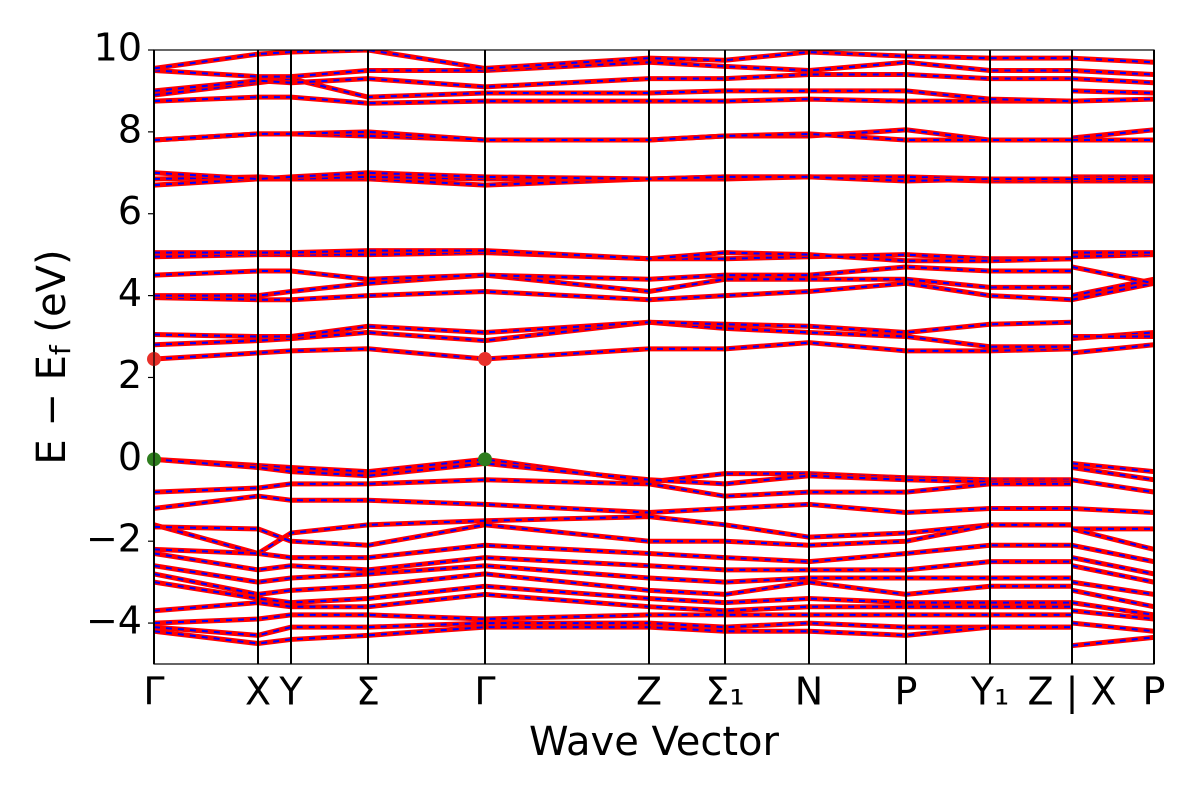 The width and height of the screenshot is (1200, 804). I want to click on y-label-unit: (eV), so click(52, 297).